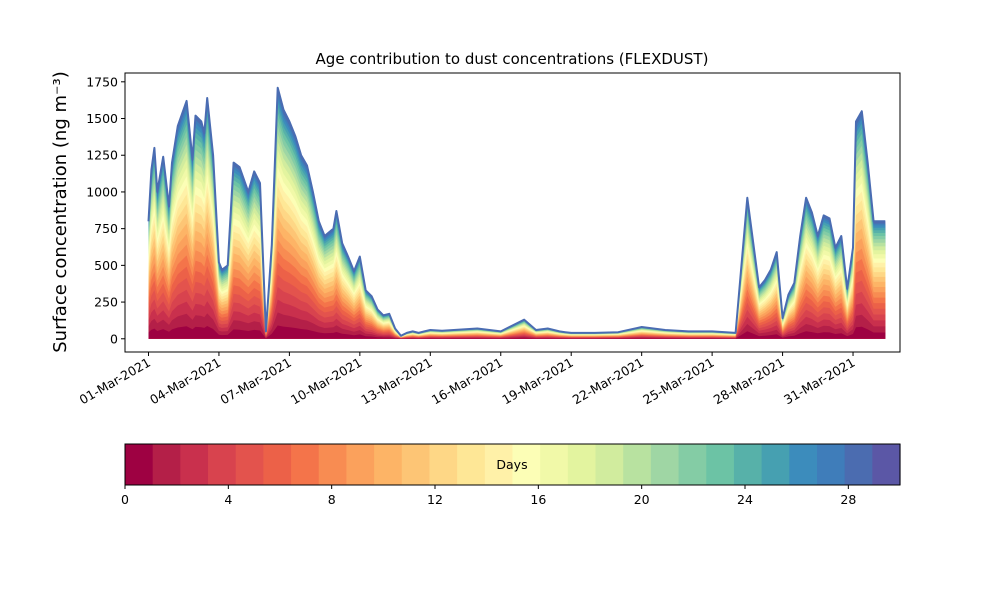  I want to click on y-tick-label: 1500, so click(102, 118).